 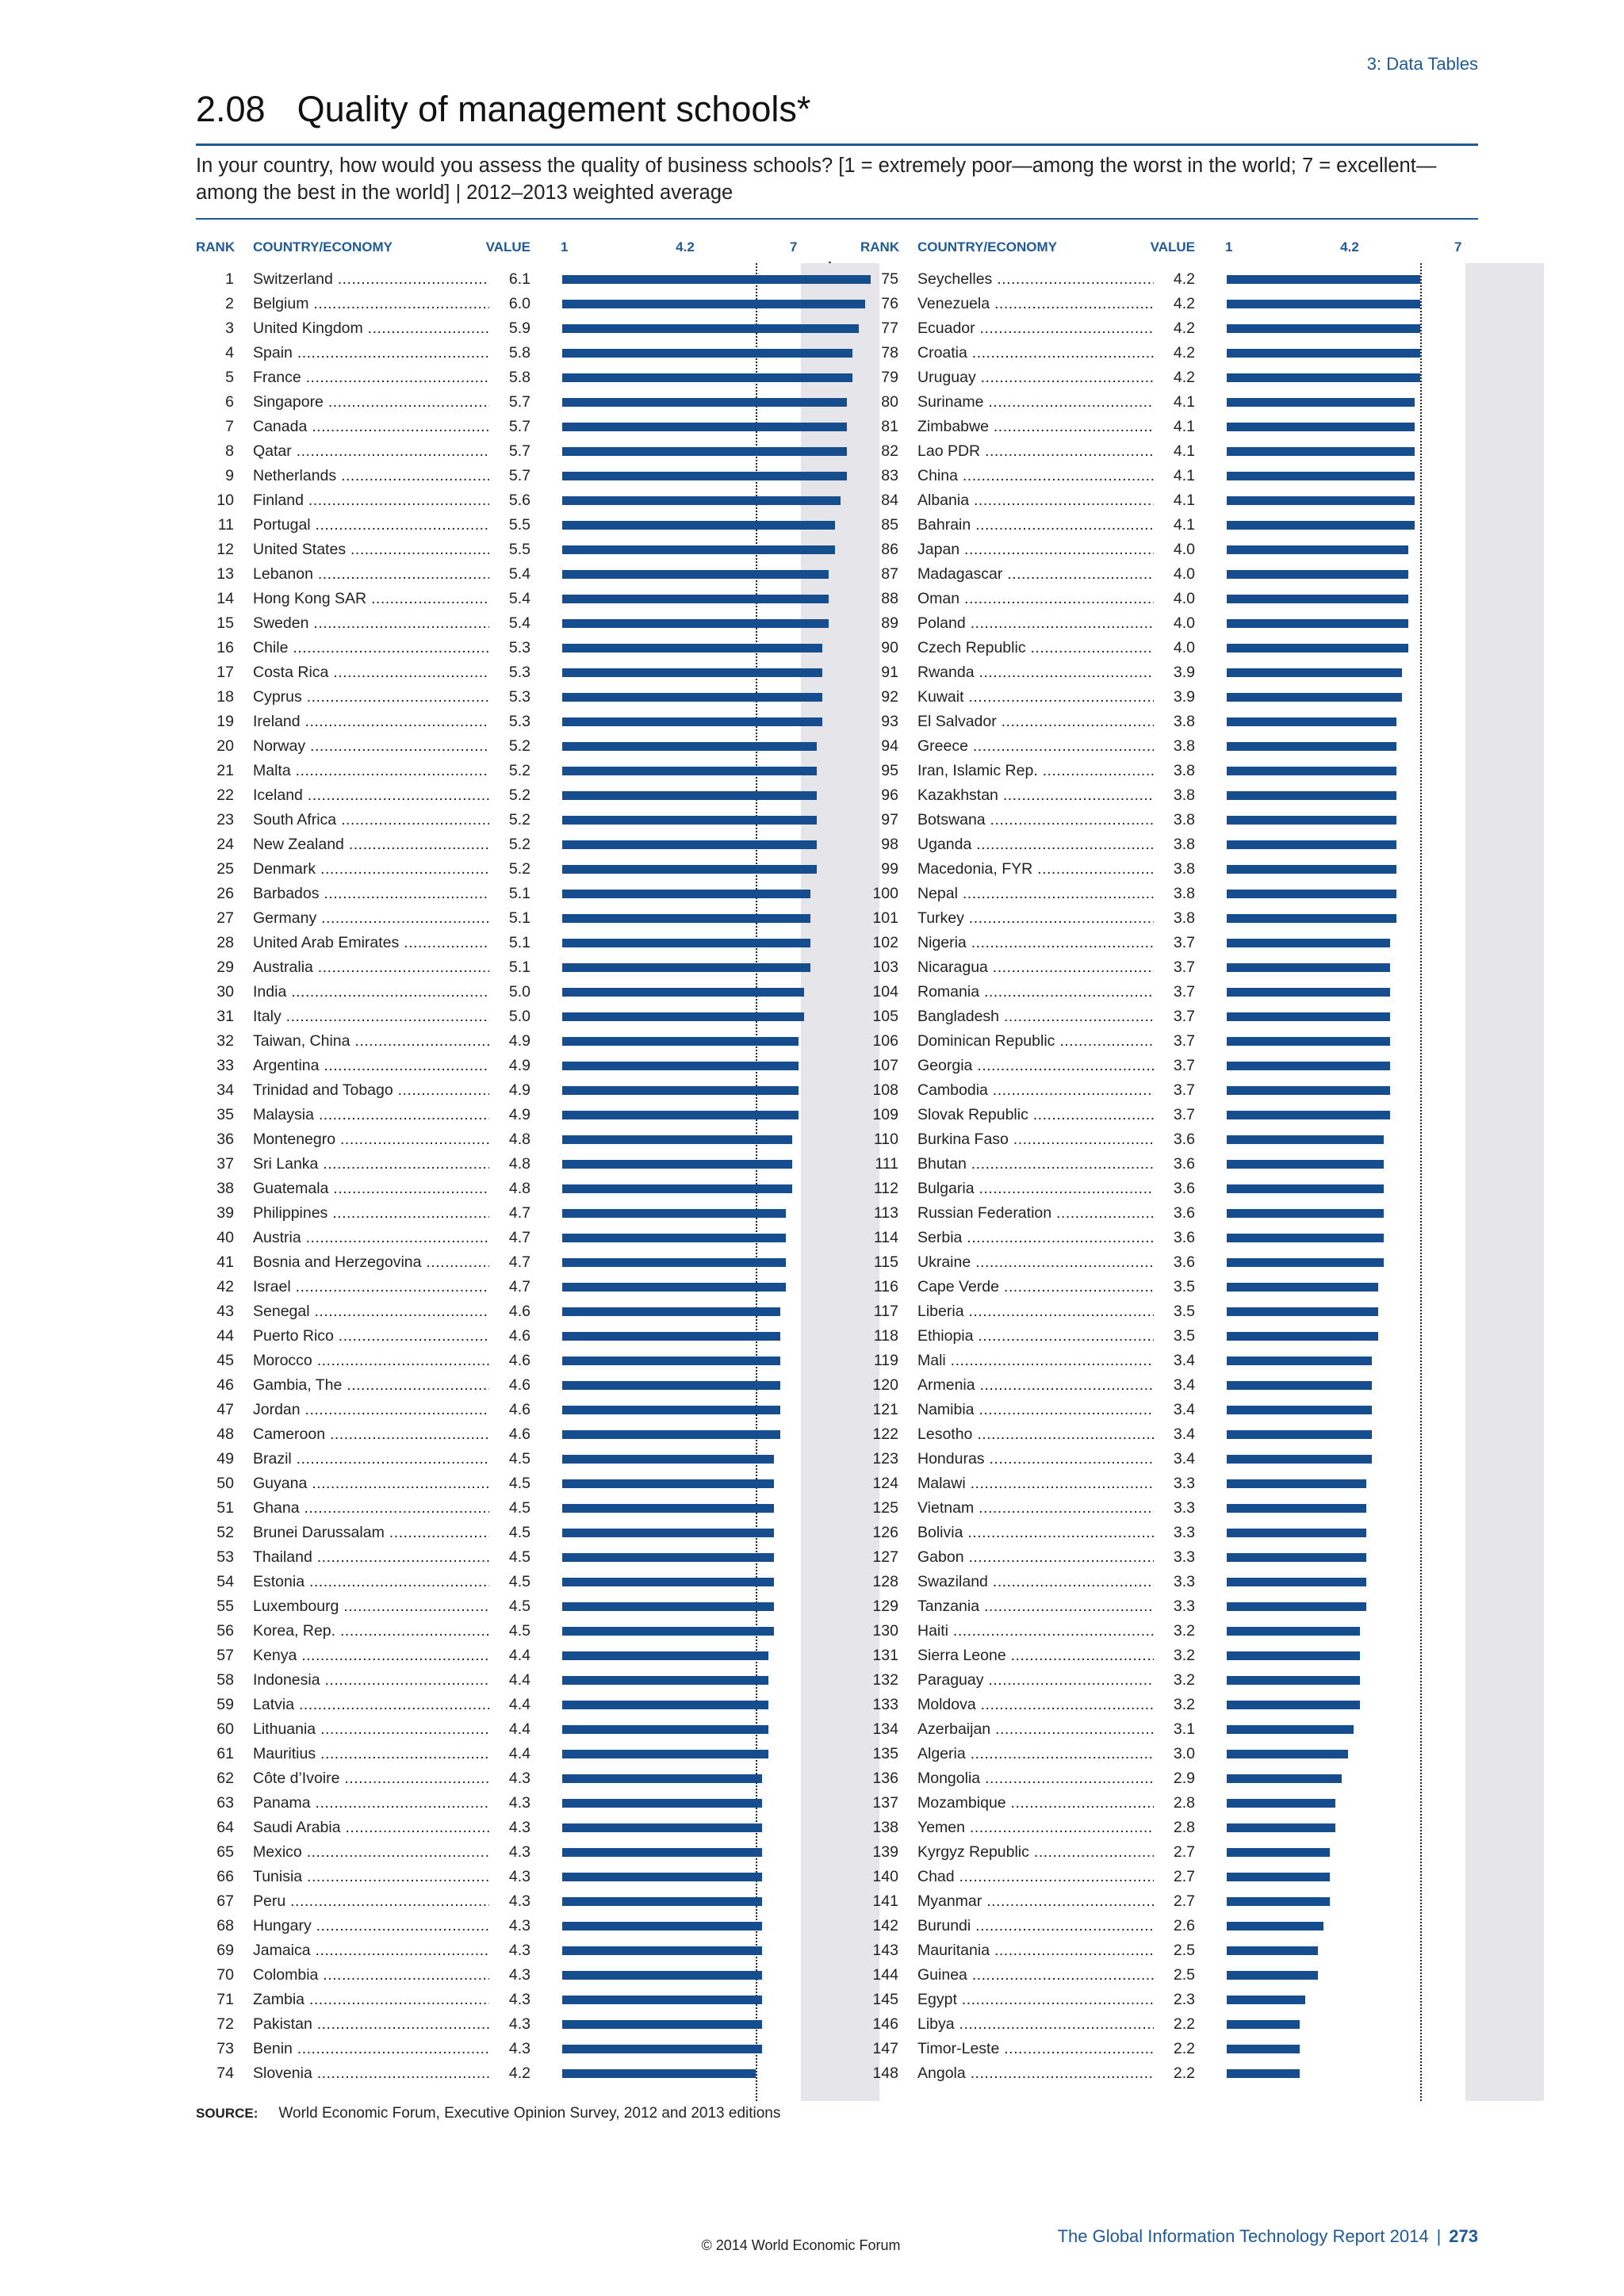 What do you see at coordinates (1056, 1902) in the screenshot?
I see `country-cell: Myanmar` at bounding box center [1056, 1902].